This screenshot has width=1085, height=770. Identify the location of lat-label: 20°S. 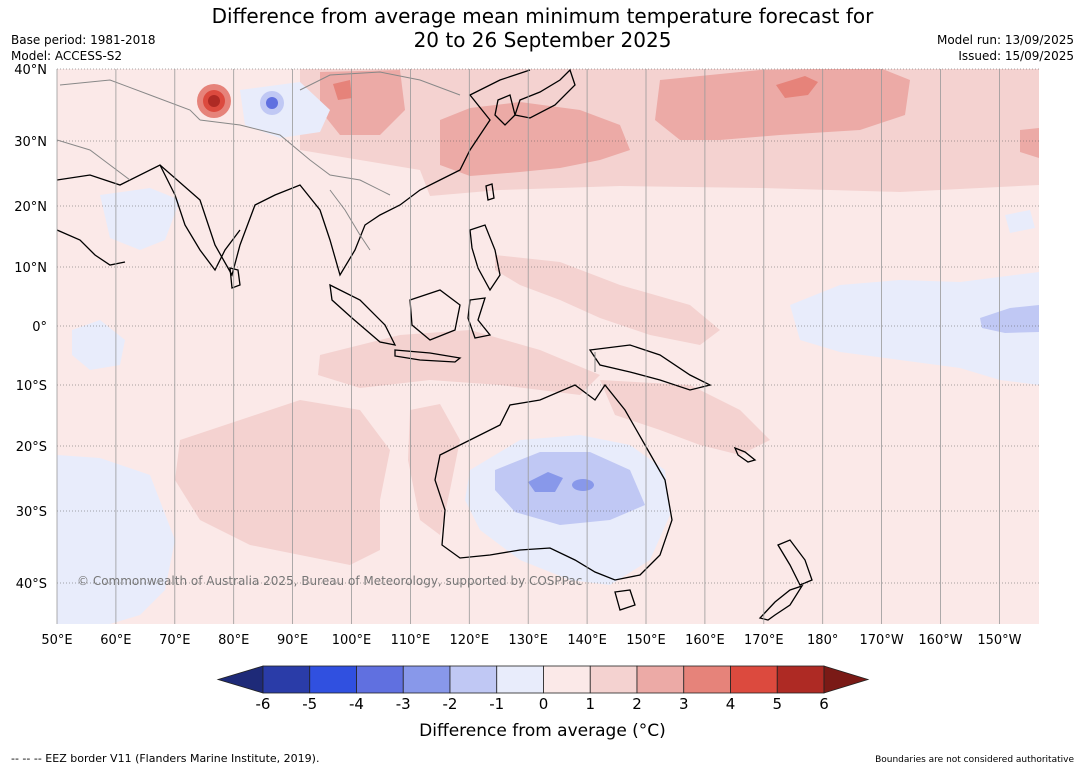
(31, 447).